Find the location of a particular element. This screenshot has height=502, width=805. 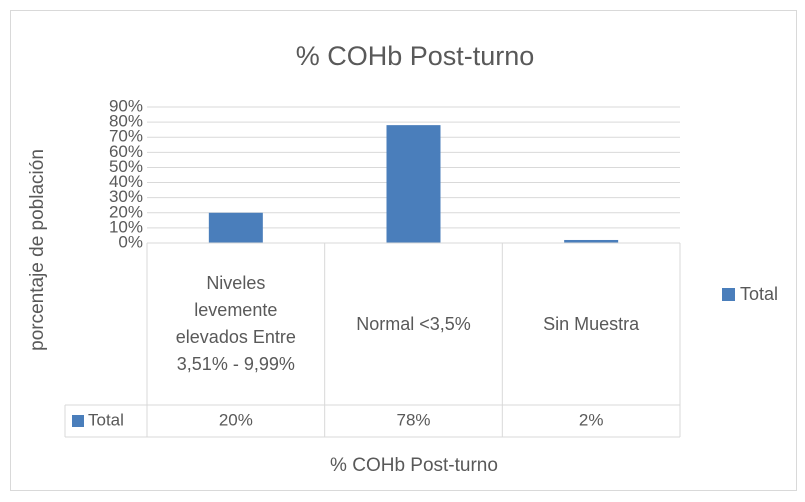

y-tick-label: 70% is located at coordinates (126, 136).